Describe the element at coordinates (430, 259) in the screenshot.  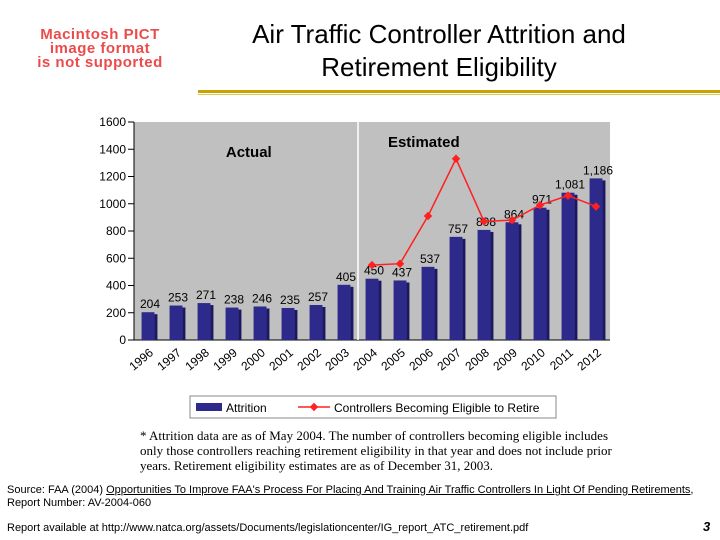
I see `bar-data-label: 537` at that location.